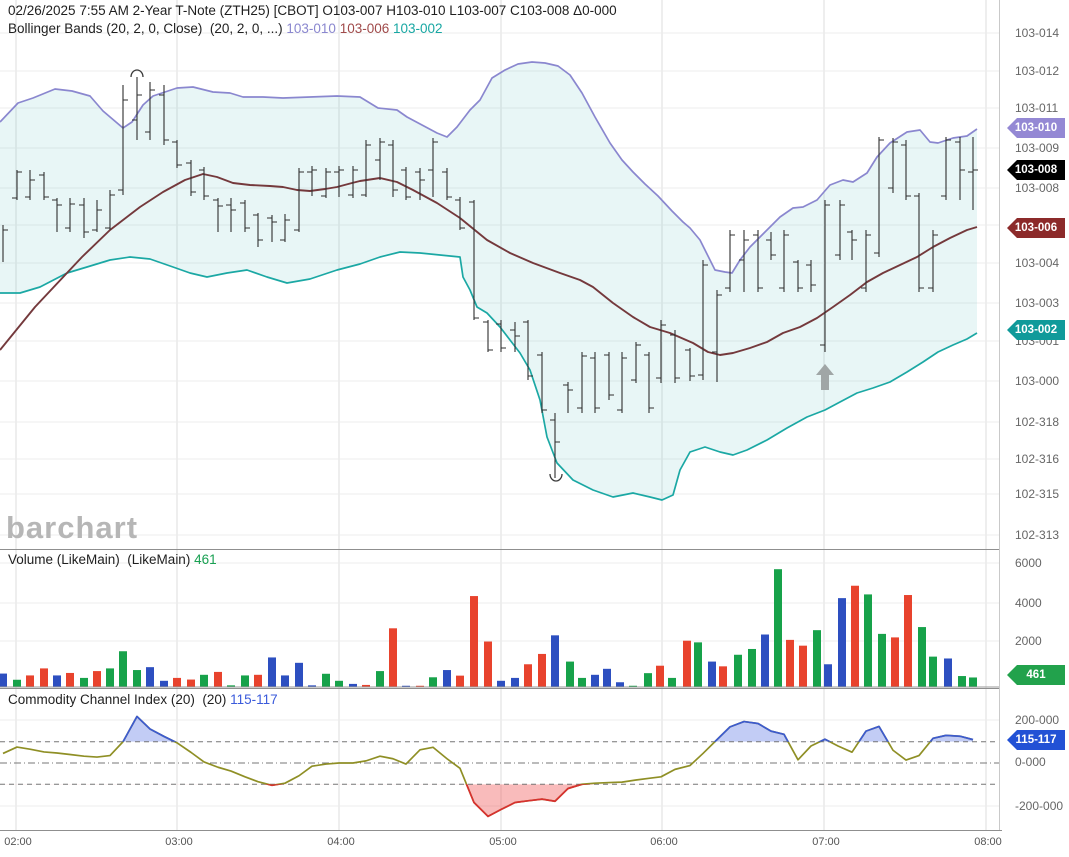 This screenshot has width=1069, height=857. I want to click on axis-tick-label: 2000, so click(1028, 641).